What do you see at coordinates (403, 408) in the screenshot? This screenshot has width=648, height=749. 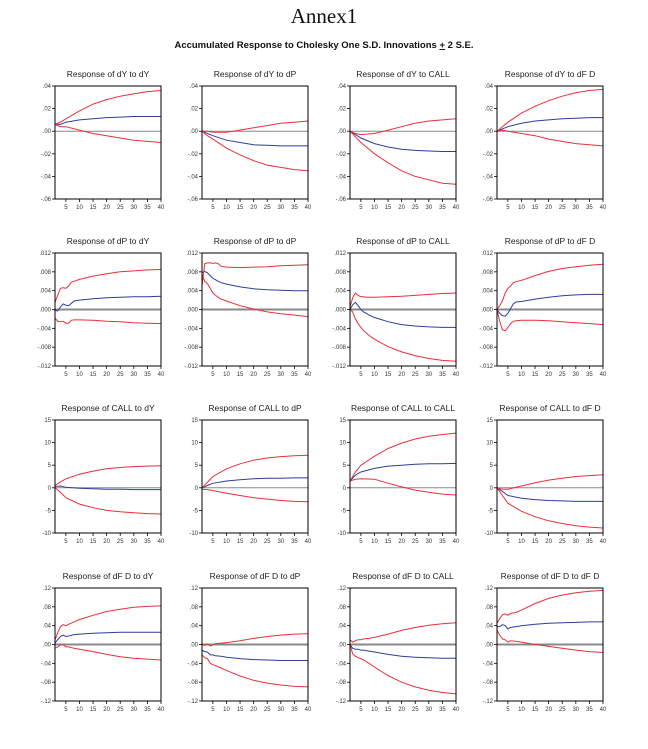 I see `panel-title: Response of CALL to CALL` at bounding box center [403, 408].